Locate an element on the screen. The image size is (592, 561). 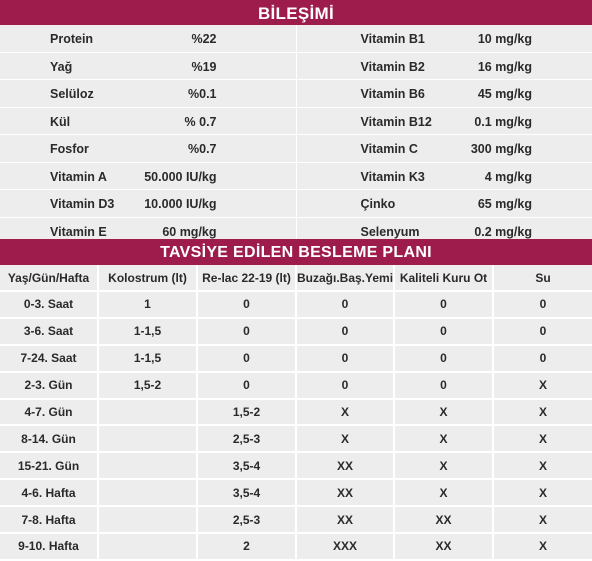
header-starter-feed: Buzağı.Baş.Yemi is located at coordinates (345, 278).